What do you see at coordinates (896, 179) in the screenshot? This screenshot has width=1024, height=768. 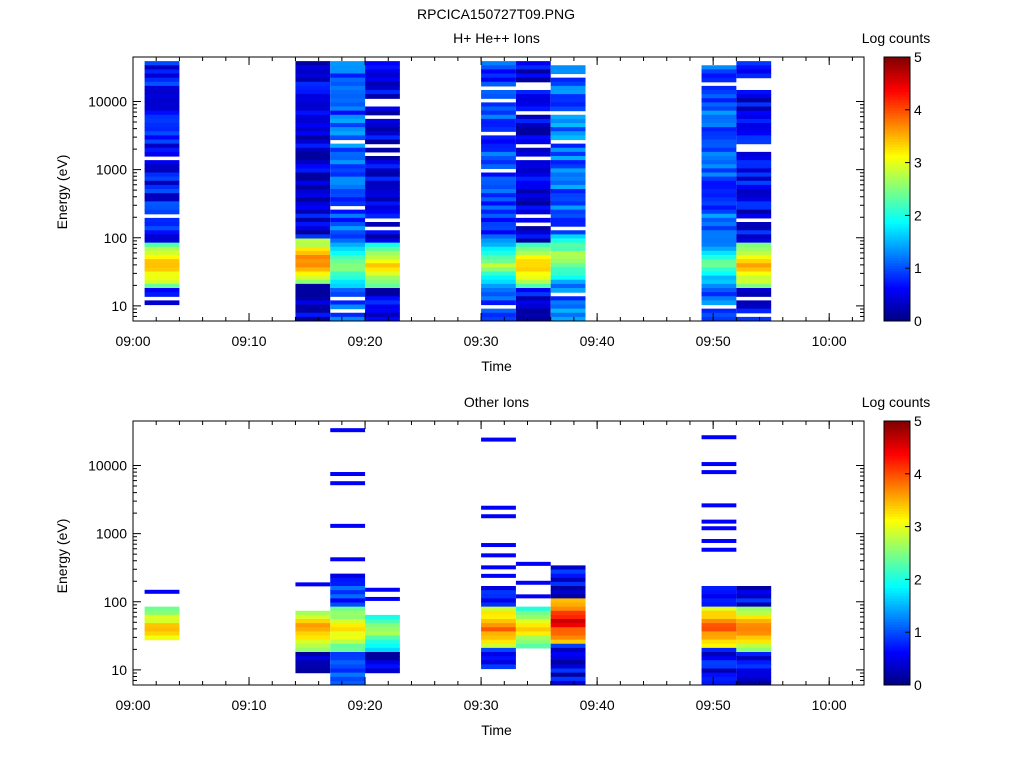 I see `colorbar: 0 1 2 3 4 5 Log counts` at bounding box center [896, 179].